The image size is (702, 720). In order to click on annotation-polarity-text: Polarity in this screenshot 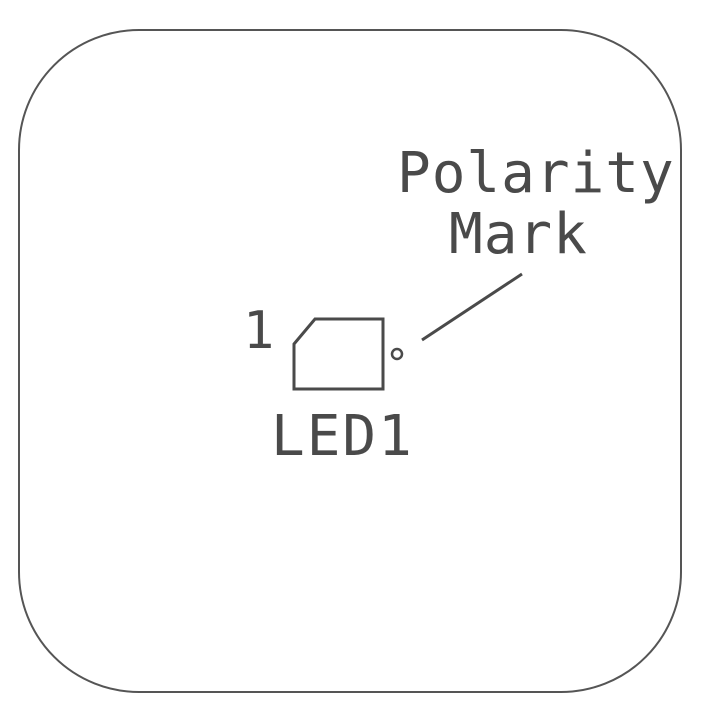, I will do `click(536, 173)`.